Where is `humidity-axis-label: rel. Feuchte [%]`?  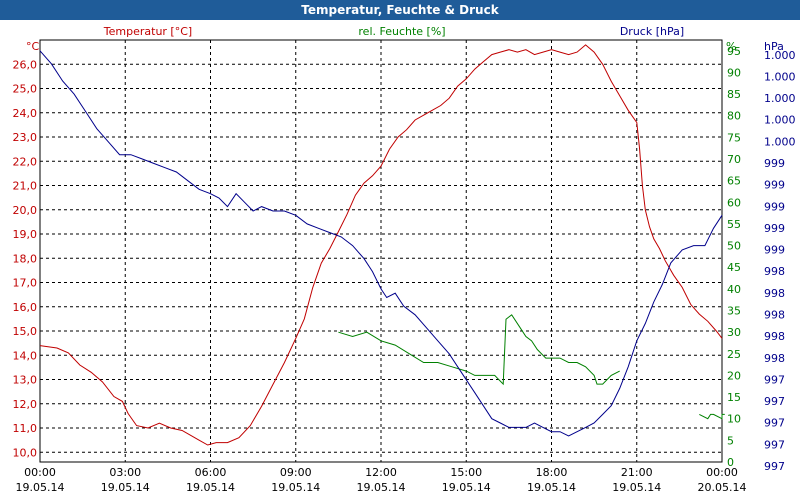 humidity-axis-label: rel. Feuchte [%] is located at coordinates (401, 31).